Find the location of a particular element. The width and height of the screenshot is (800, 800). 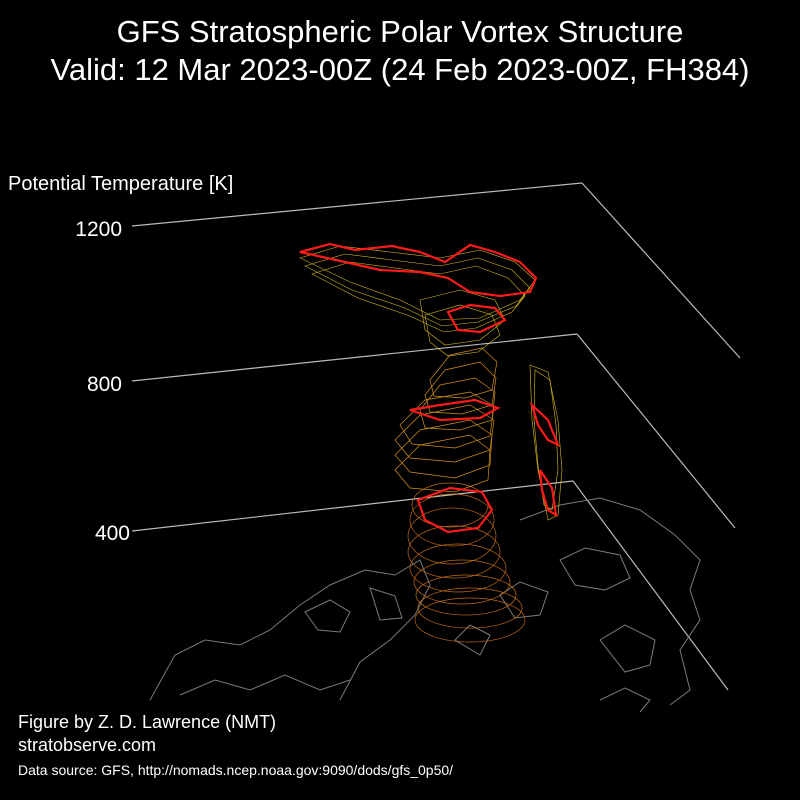

figure-title: GFS Stratospheric Polar Vortex Structure is located at coordinates (400, 31).